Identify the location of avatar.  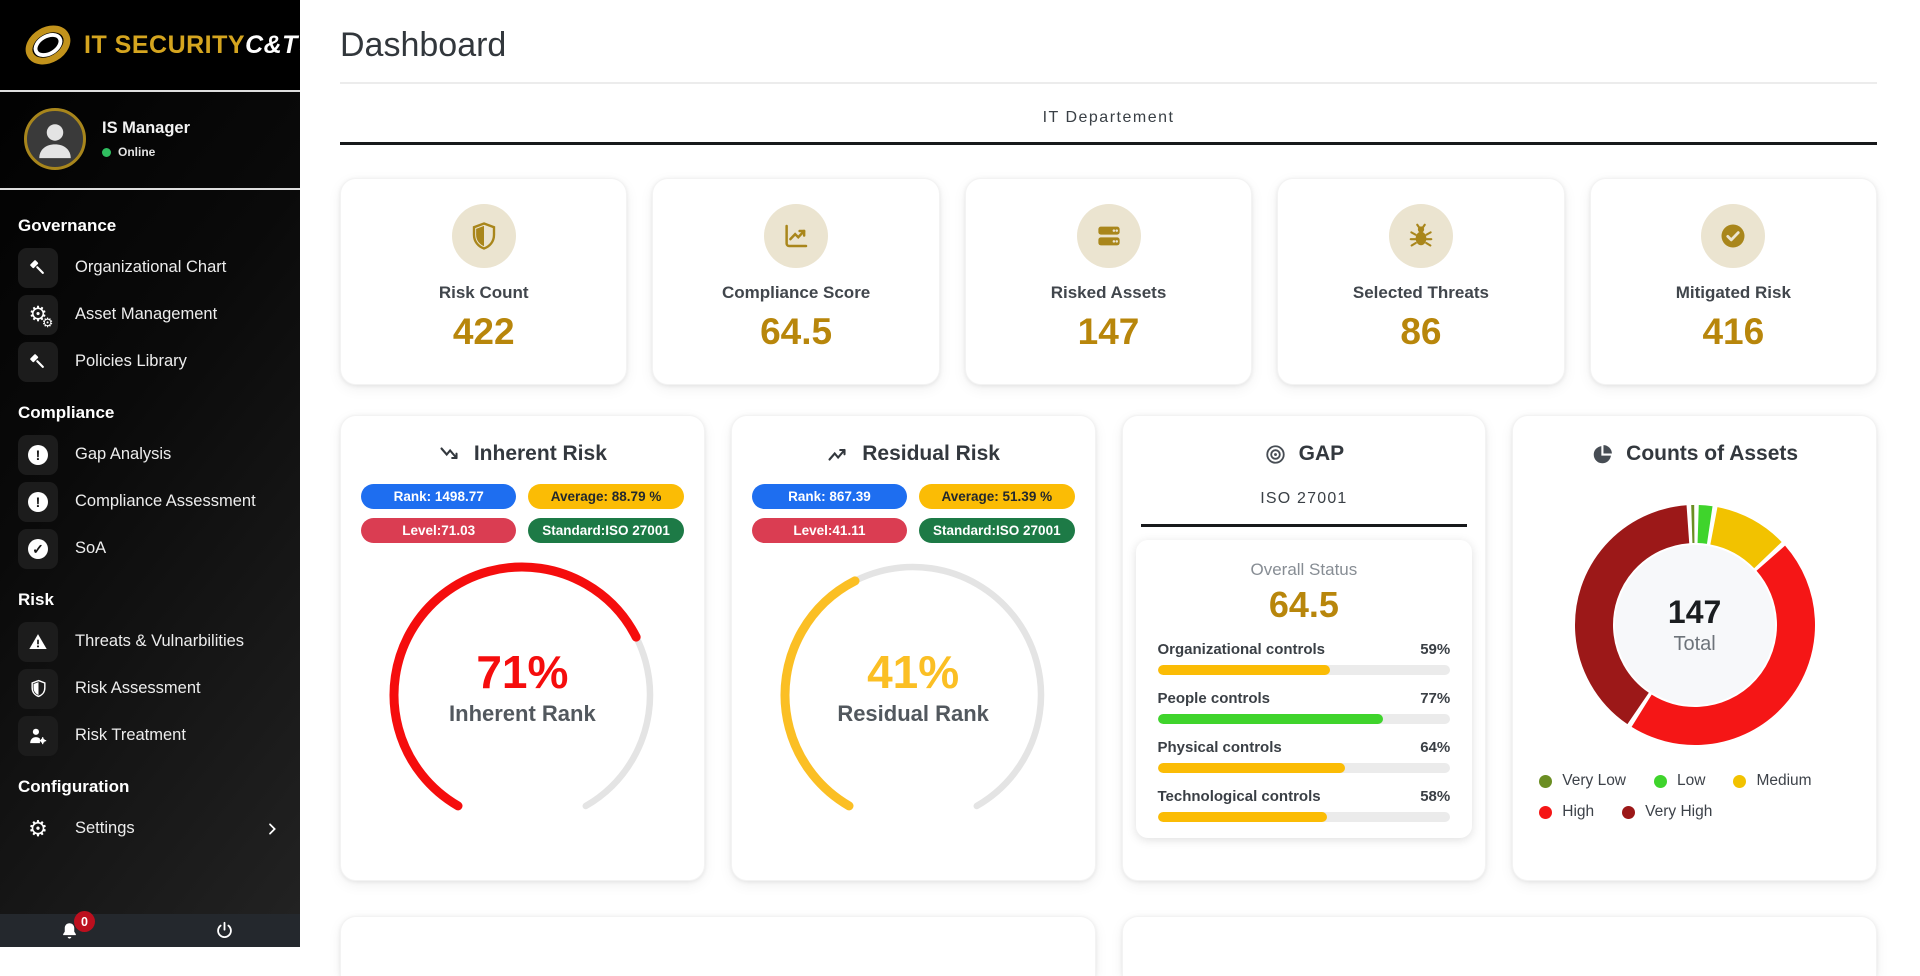
(55, 139).